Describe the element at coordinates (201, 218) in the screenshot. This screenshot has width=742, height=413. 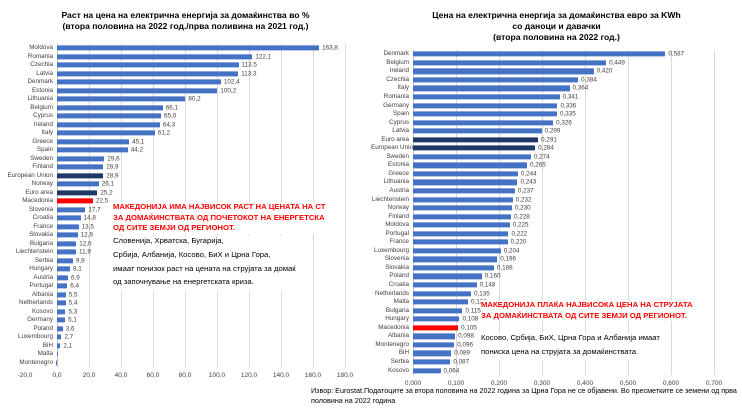
I see `bar-zone: 14,8` at that location.